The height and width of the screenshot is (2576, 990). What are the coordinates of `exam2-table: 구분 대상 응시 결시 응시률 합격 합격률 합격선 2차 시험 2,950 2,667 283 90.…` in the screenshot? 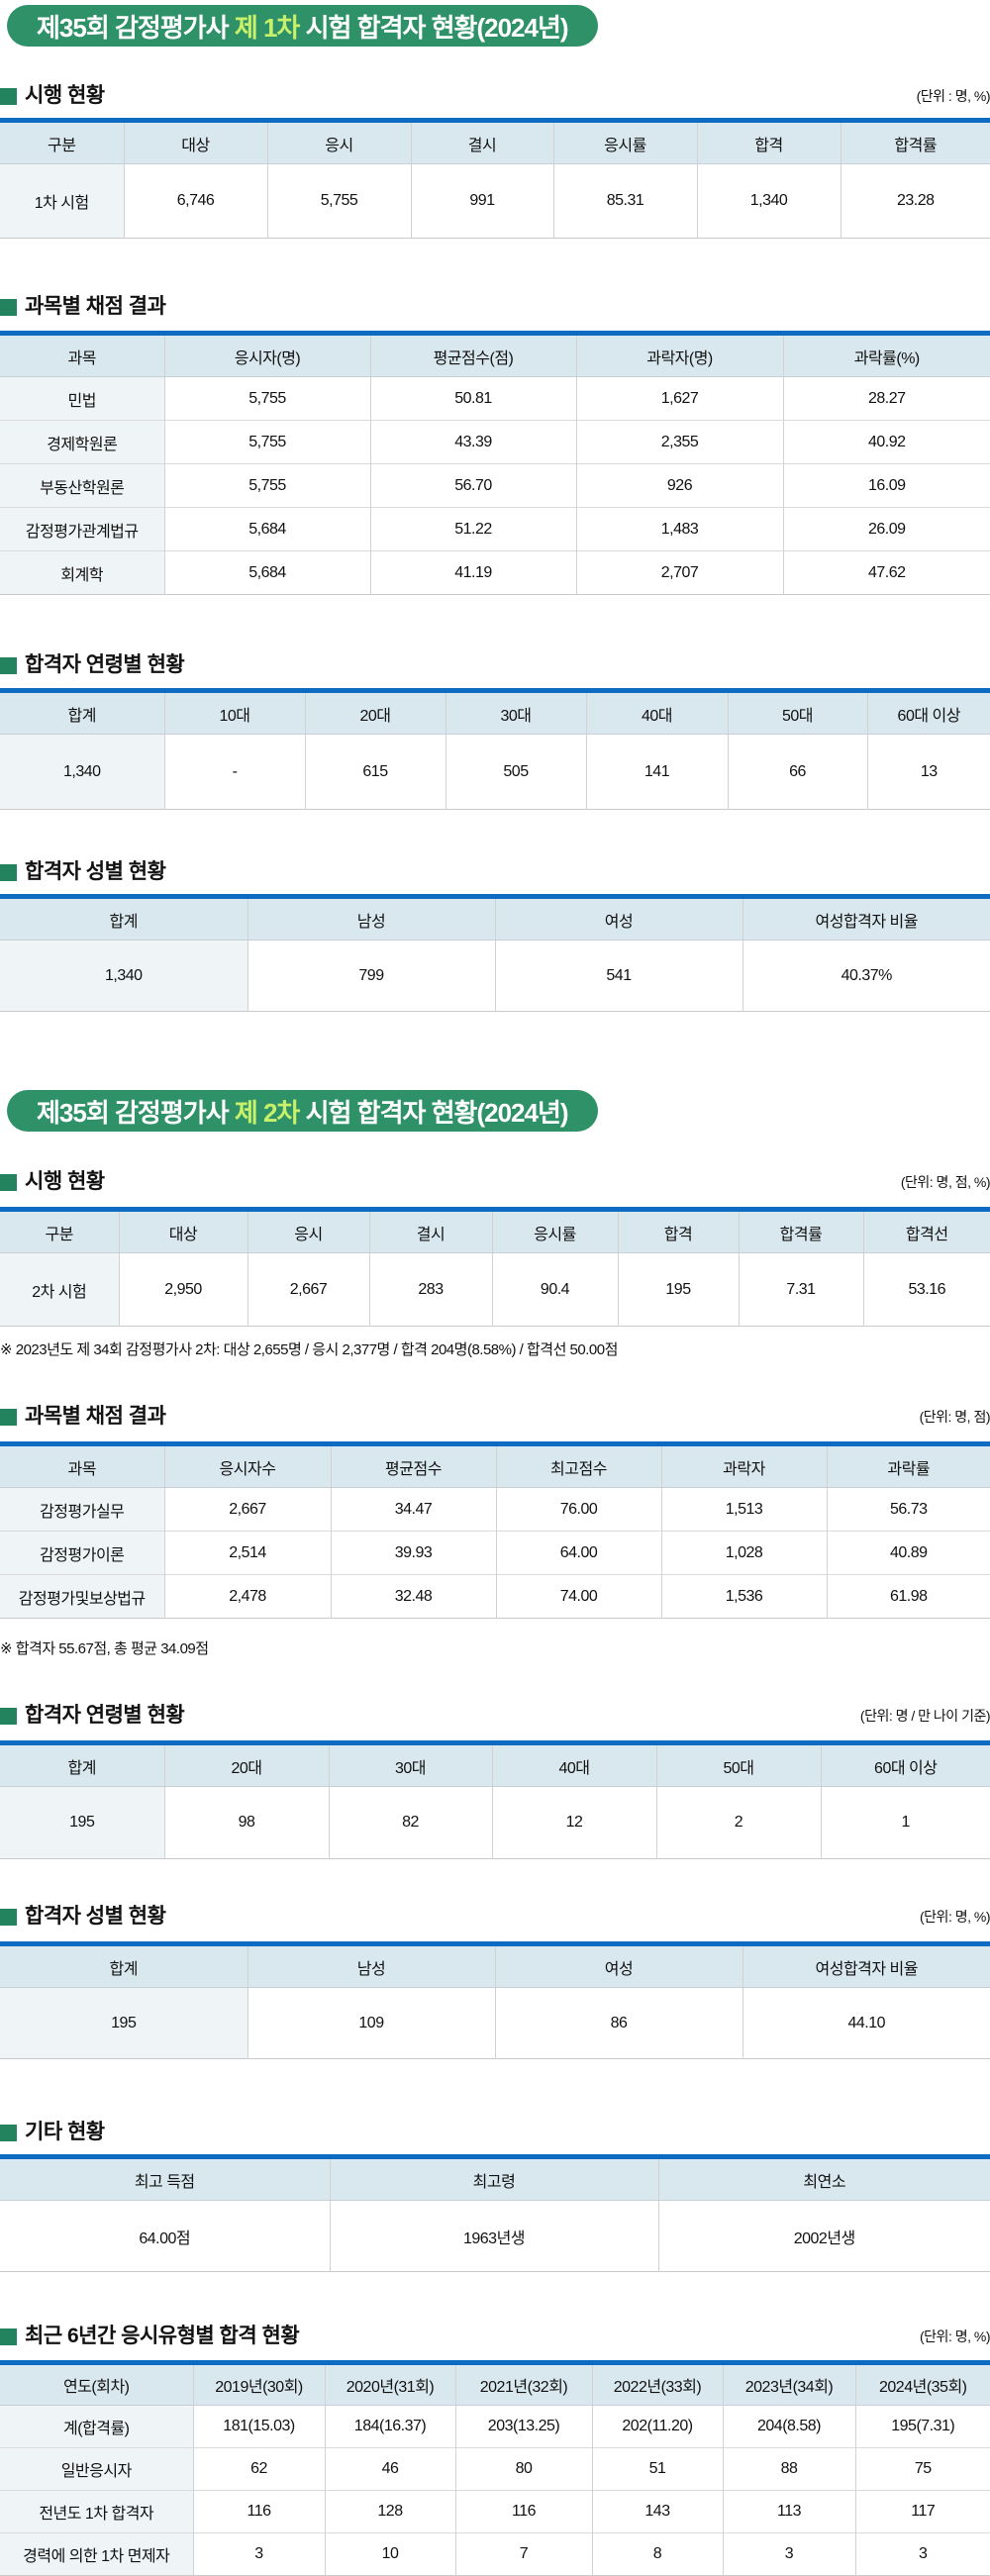 It's located at (495, 1267).